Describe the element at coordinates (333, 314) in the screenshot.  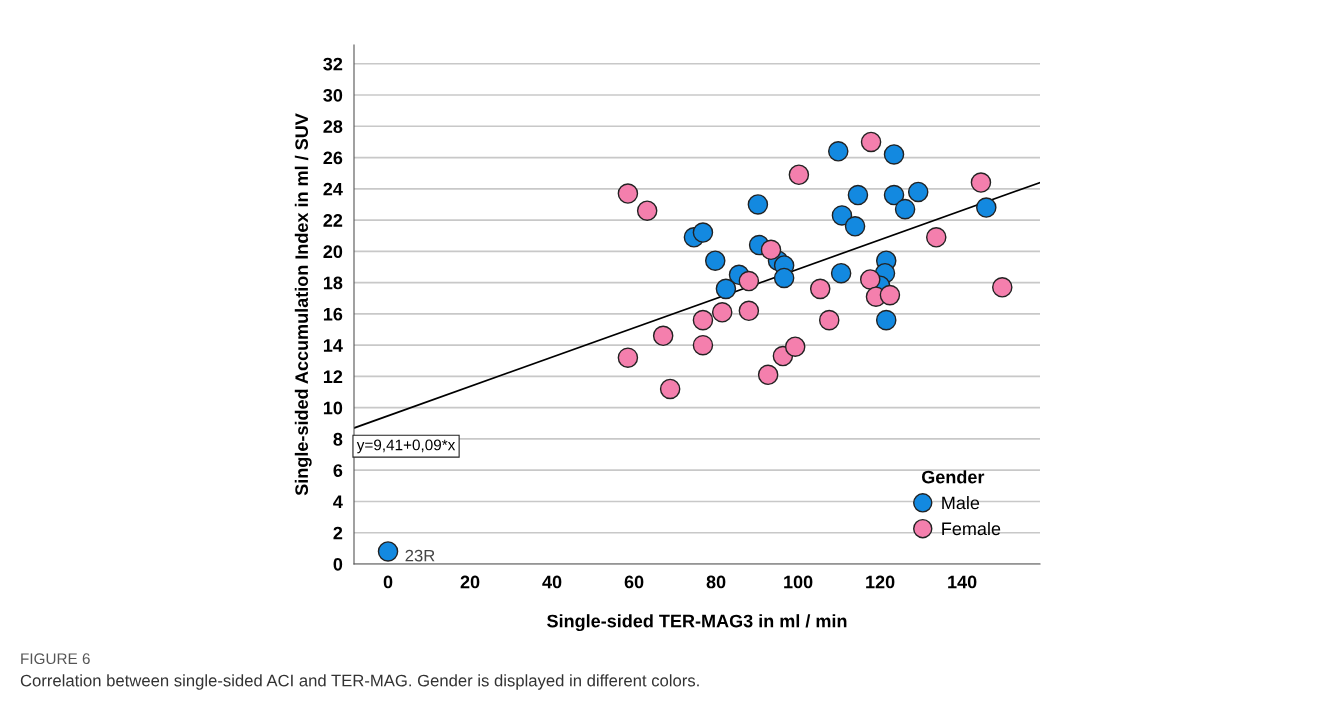
I see `y-tick-label: 16` at that location.